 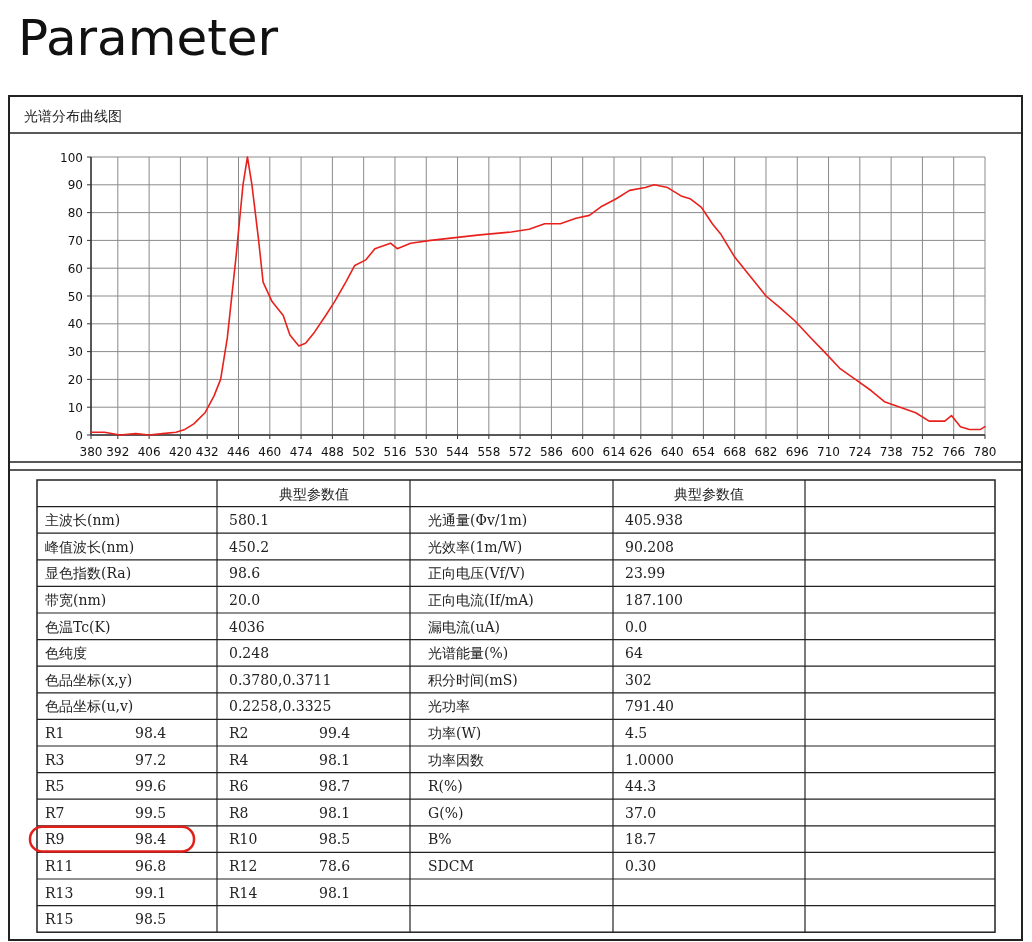 I want to click on text: 正向电流(If/mA), so click(x=481, y=599).